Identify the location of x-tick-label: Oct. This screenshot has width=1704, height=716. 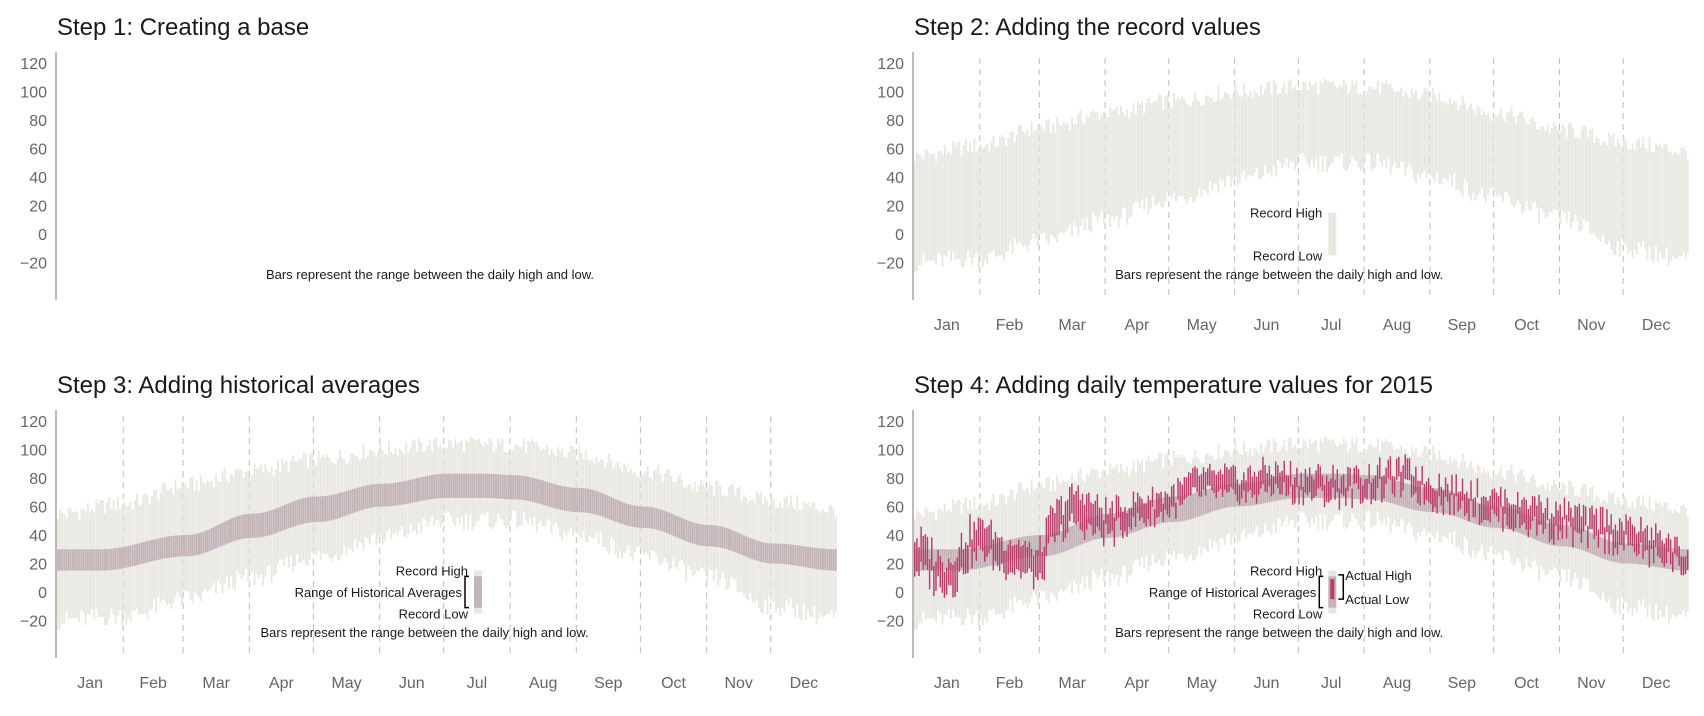
(1526, 683).